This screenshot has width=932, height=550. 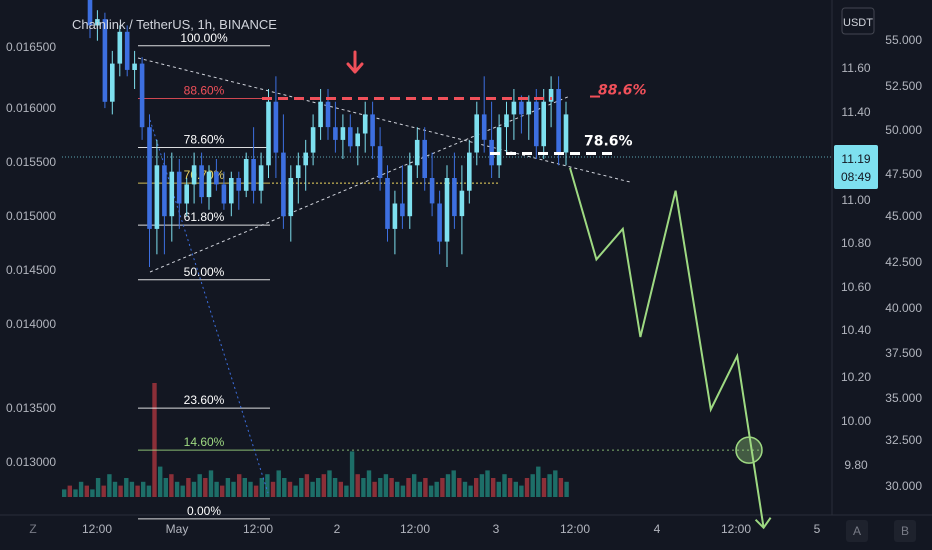 What do you see at coordinates (204, 400) in the screenshot?
I see `fib-level-label: 23.60%` at bounding box center [204, 400].